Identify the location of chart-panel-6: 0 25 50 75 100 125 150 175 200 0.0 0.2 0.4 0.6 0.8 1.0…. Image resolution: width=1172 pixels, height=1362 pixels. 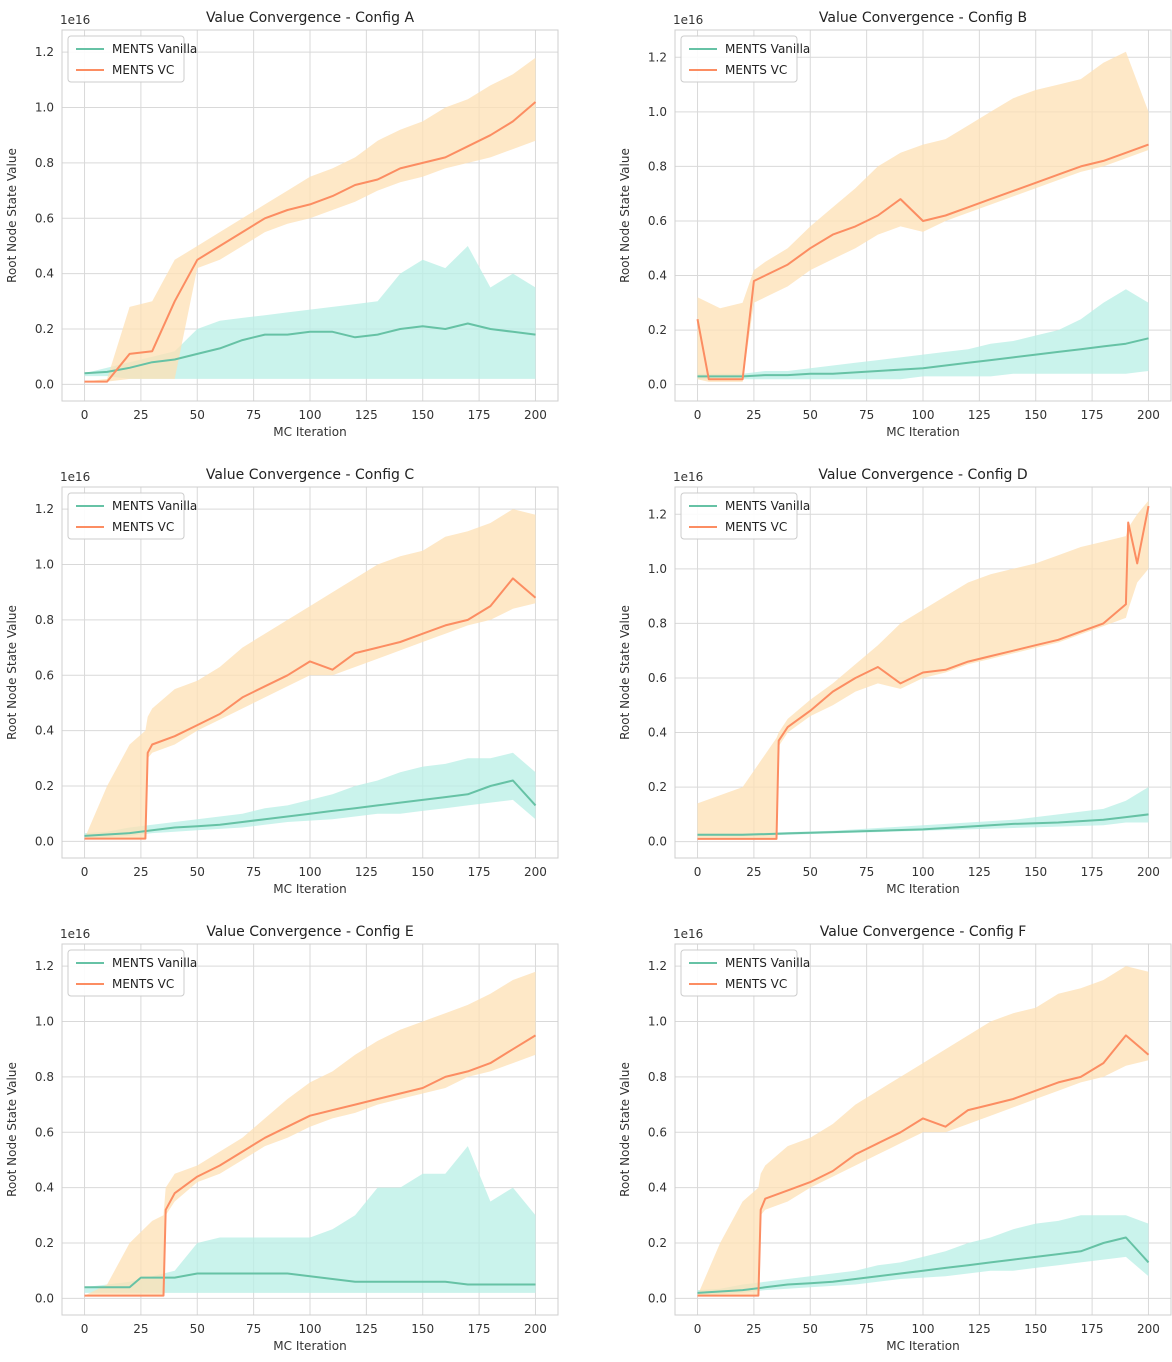
(894, 1138).